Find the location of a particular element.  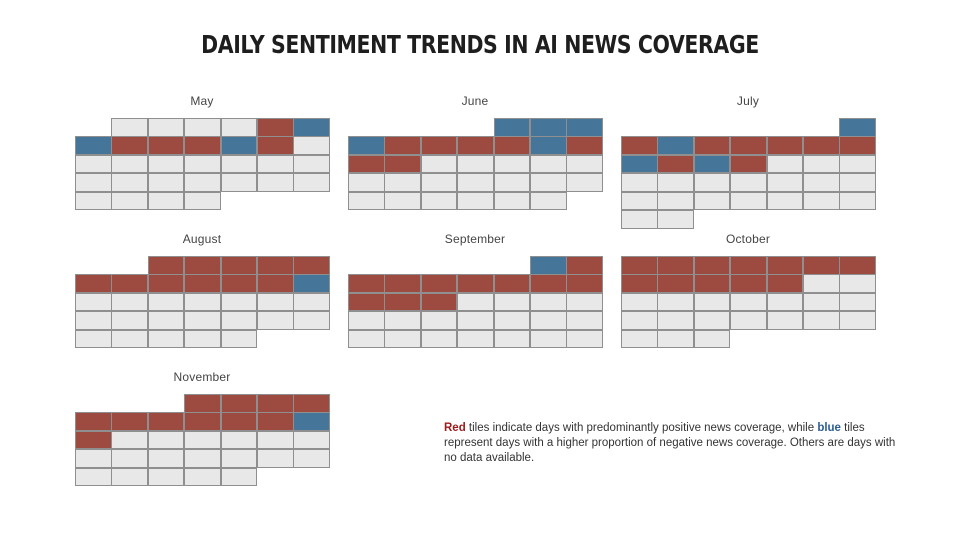

month-label-august: August is located at coordinates (202, 239).